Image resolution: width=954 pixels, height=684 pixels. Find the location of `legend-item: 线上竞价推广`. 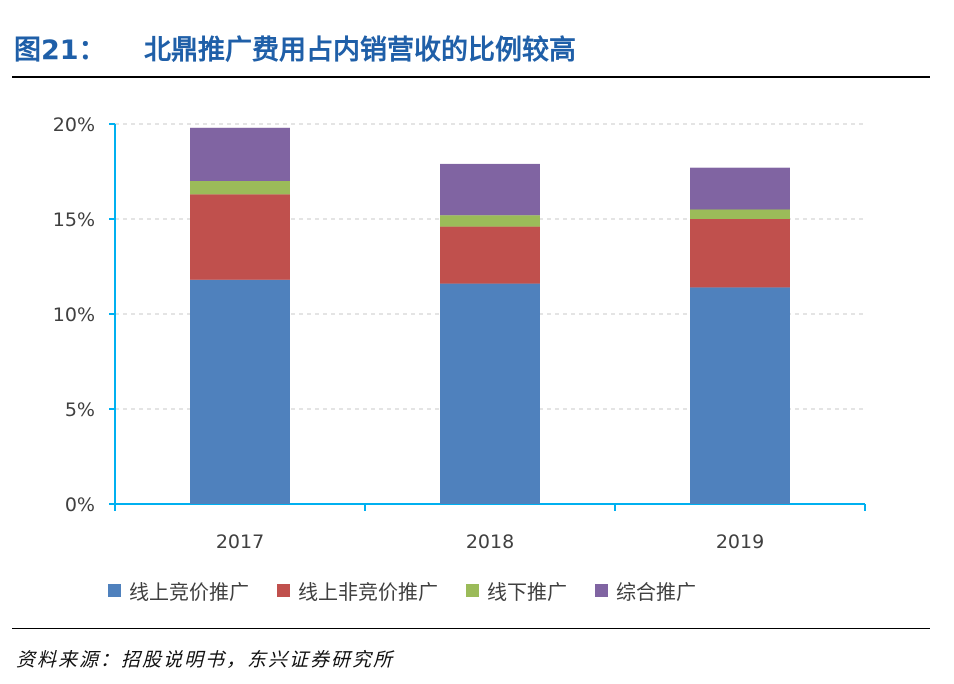

legend-item: 线上竞价推广 is located at coordinates (178, 590).